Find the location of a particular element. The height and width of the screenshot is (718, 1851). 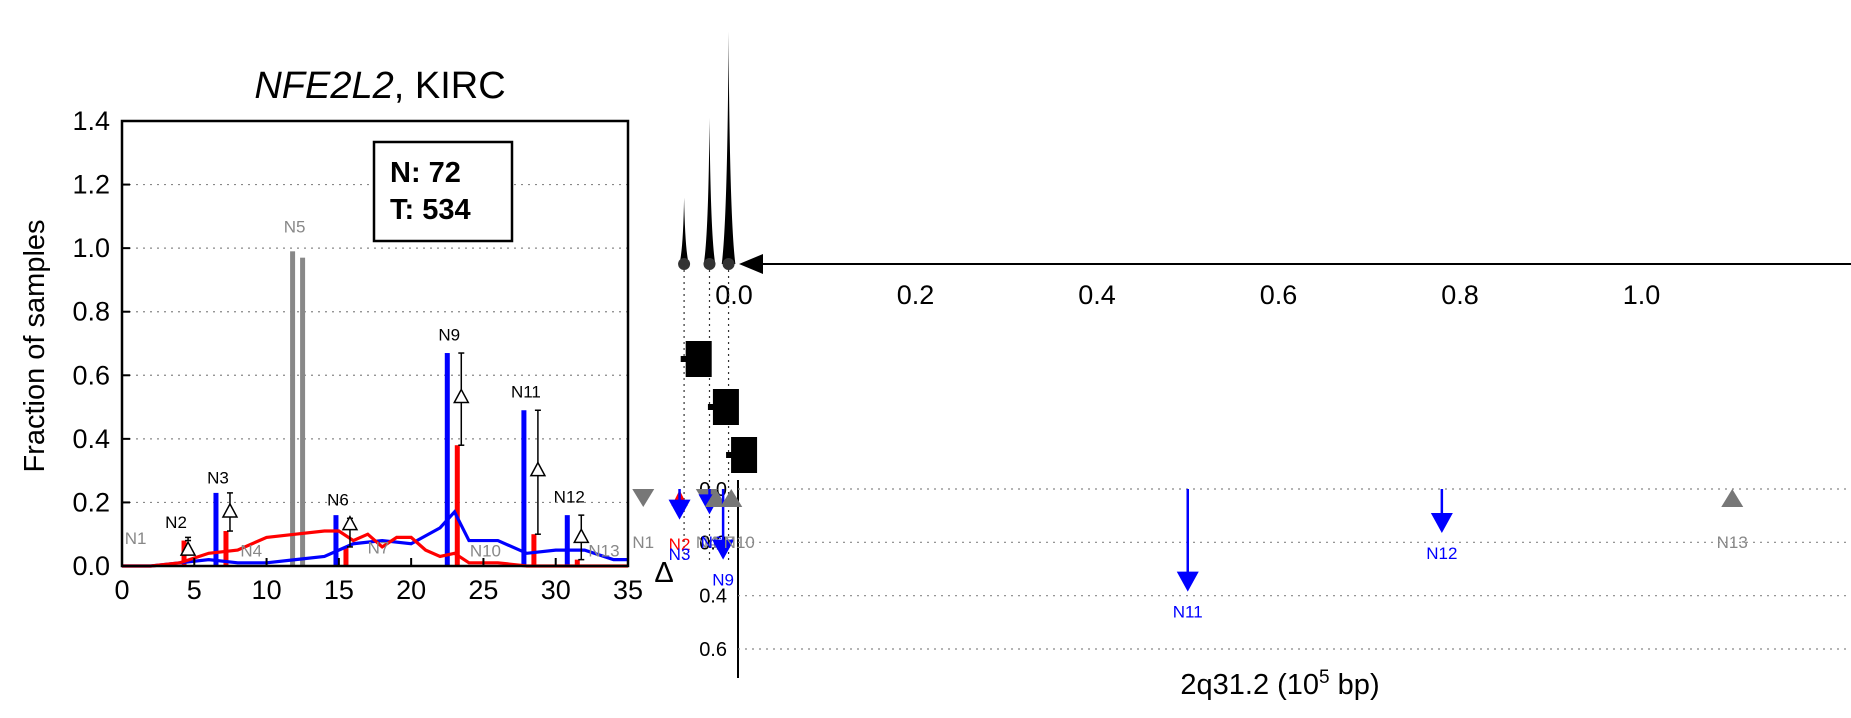

right-x-tick-label: 0.2 is located at coordinates (916, 295).